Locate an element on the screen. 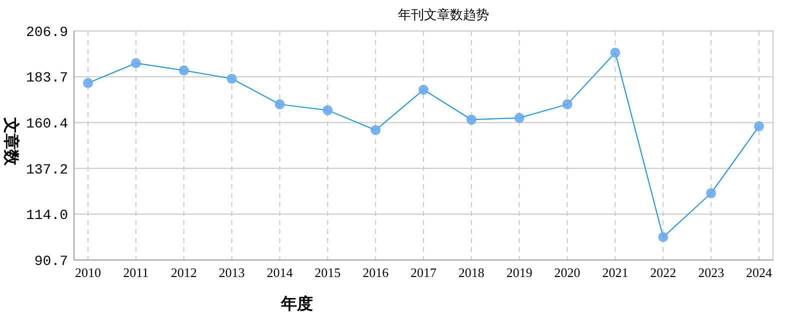  x-tick-label: 2012 is located at coordinates (183, 272).